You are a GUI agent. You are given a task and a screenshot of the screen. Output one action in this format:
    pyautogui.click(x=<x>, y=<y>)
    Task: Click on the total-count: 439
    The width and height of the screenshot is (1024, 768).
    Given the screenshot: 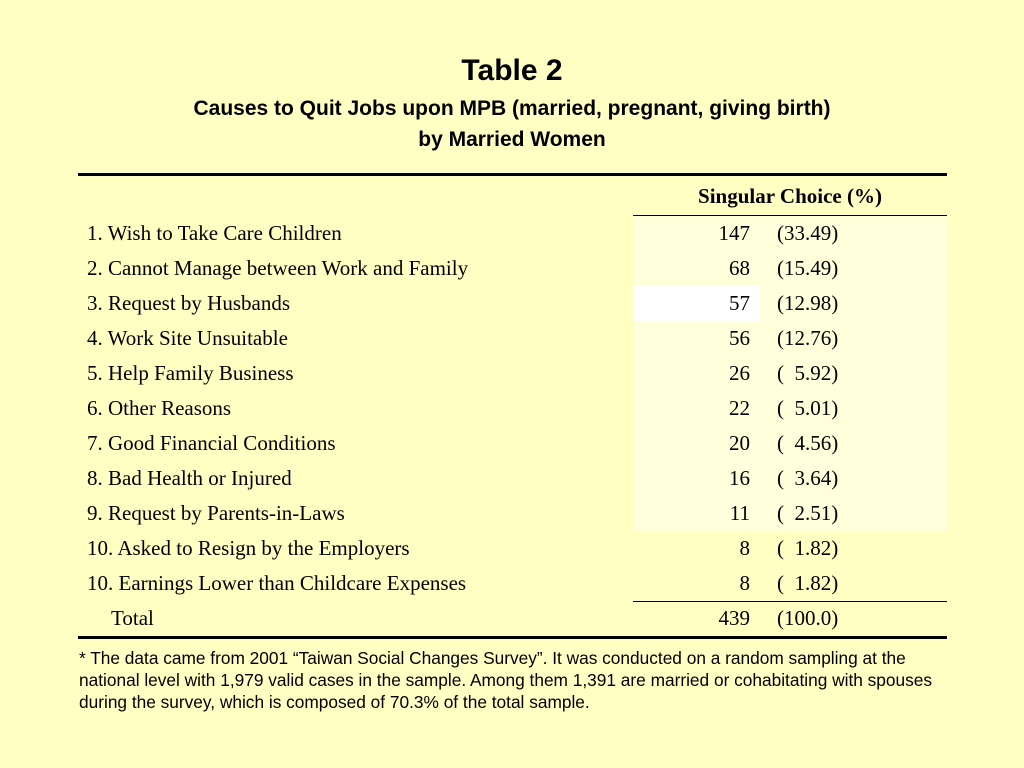 What is the action you would take?
    pyautogui.click(x=734, y=618)
    